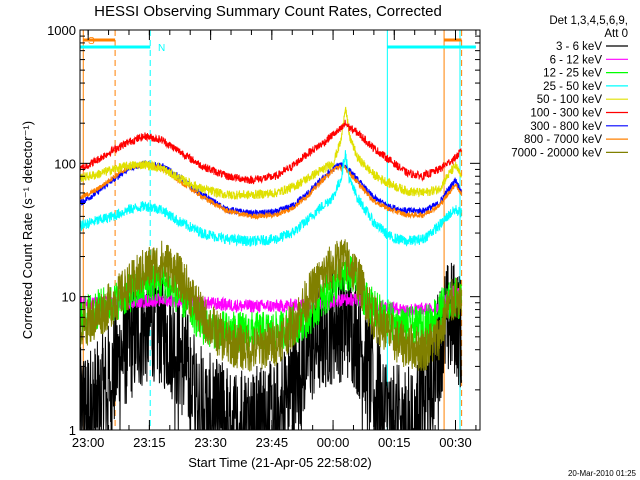 This screenshot has width=640, height=480. Describe the element at coordinates (576, 60) in the screenshot. I see `legend-entry-label: 6 - 12 keV` at that location.